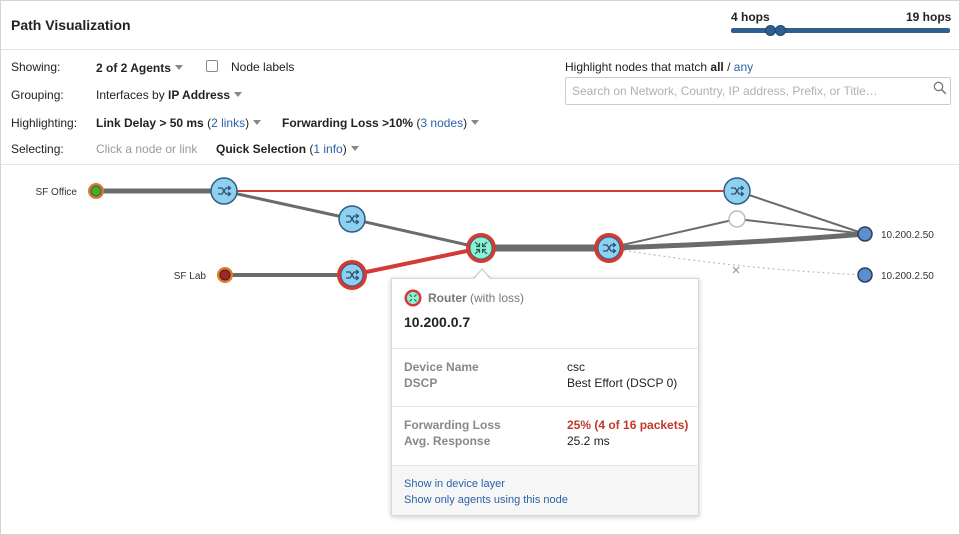  I want to click on node-labels-checkbox, so click(212, 66).